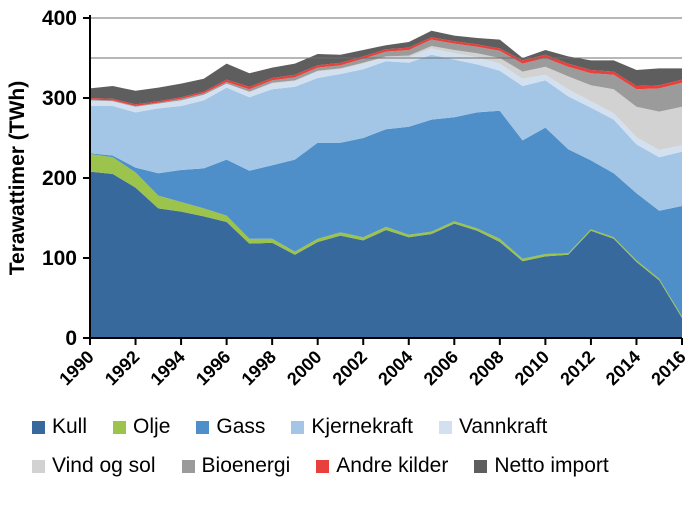 The width and height of the screenshot is (700, 505). Describe the element at coordinates (304, 368) in the screenshot. I see `x-tick-label: 2000` at that location.